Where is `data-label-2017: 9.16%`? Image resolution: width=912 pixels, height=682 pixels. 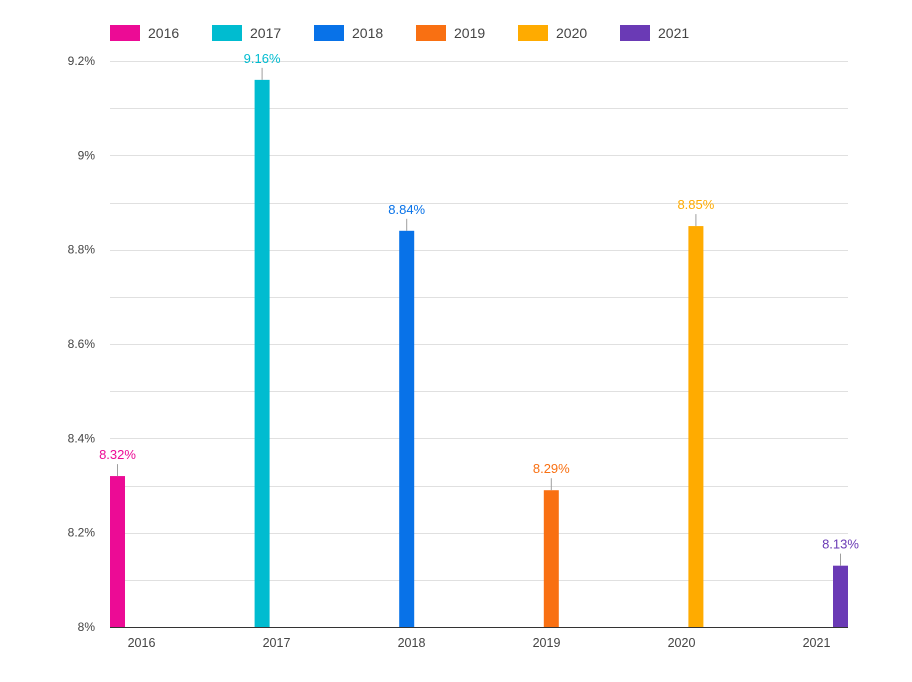
data-label-2017: 9.16% is located at coordinates (262, 58).